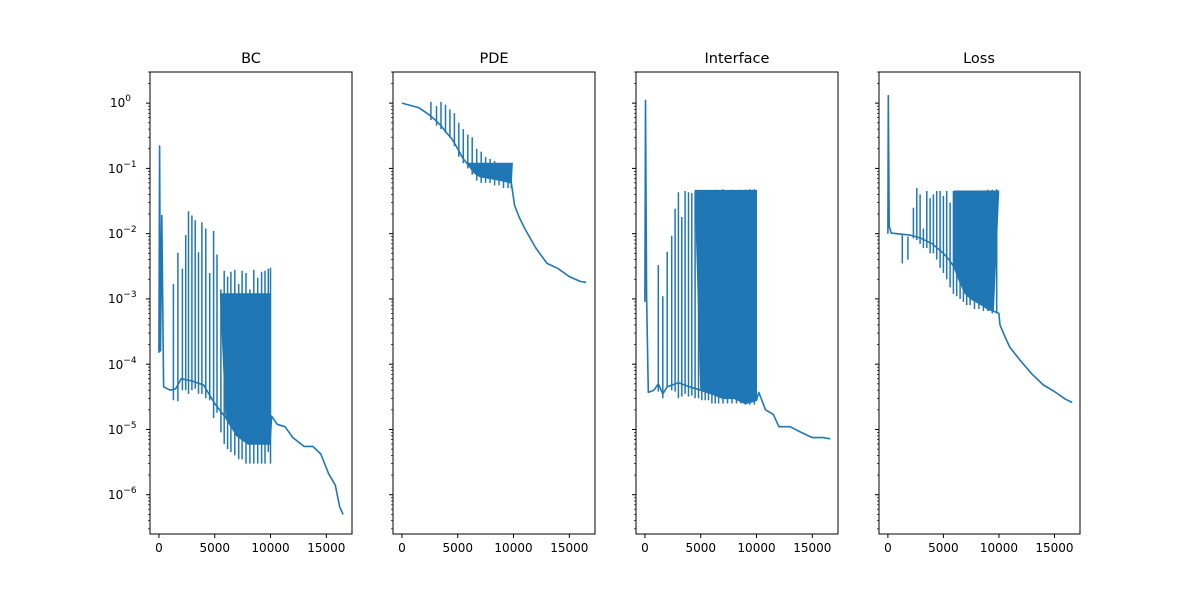 The image size is (1200, 600). I want to click on series-line-bc, so click(251, 330).